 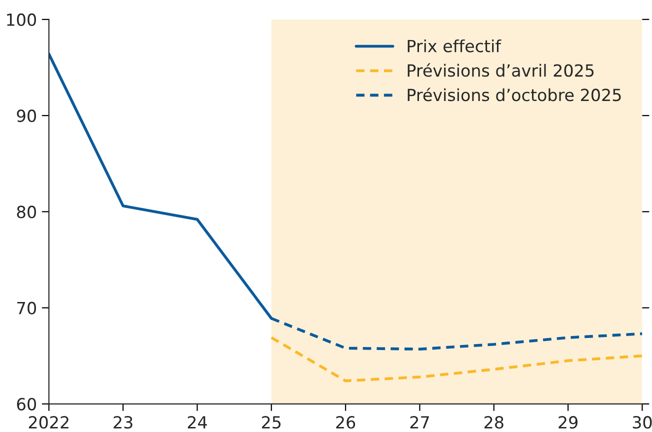 I want to click on line-series, so click(x=456, y=359).